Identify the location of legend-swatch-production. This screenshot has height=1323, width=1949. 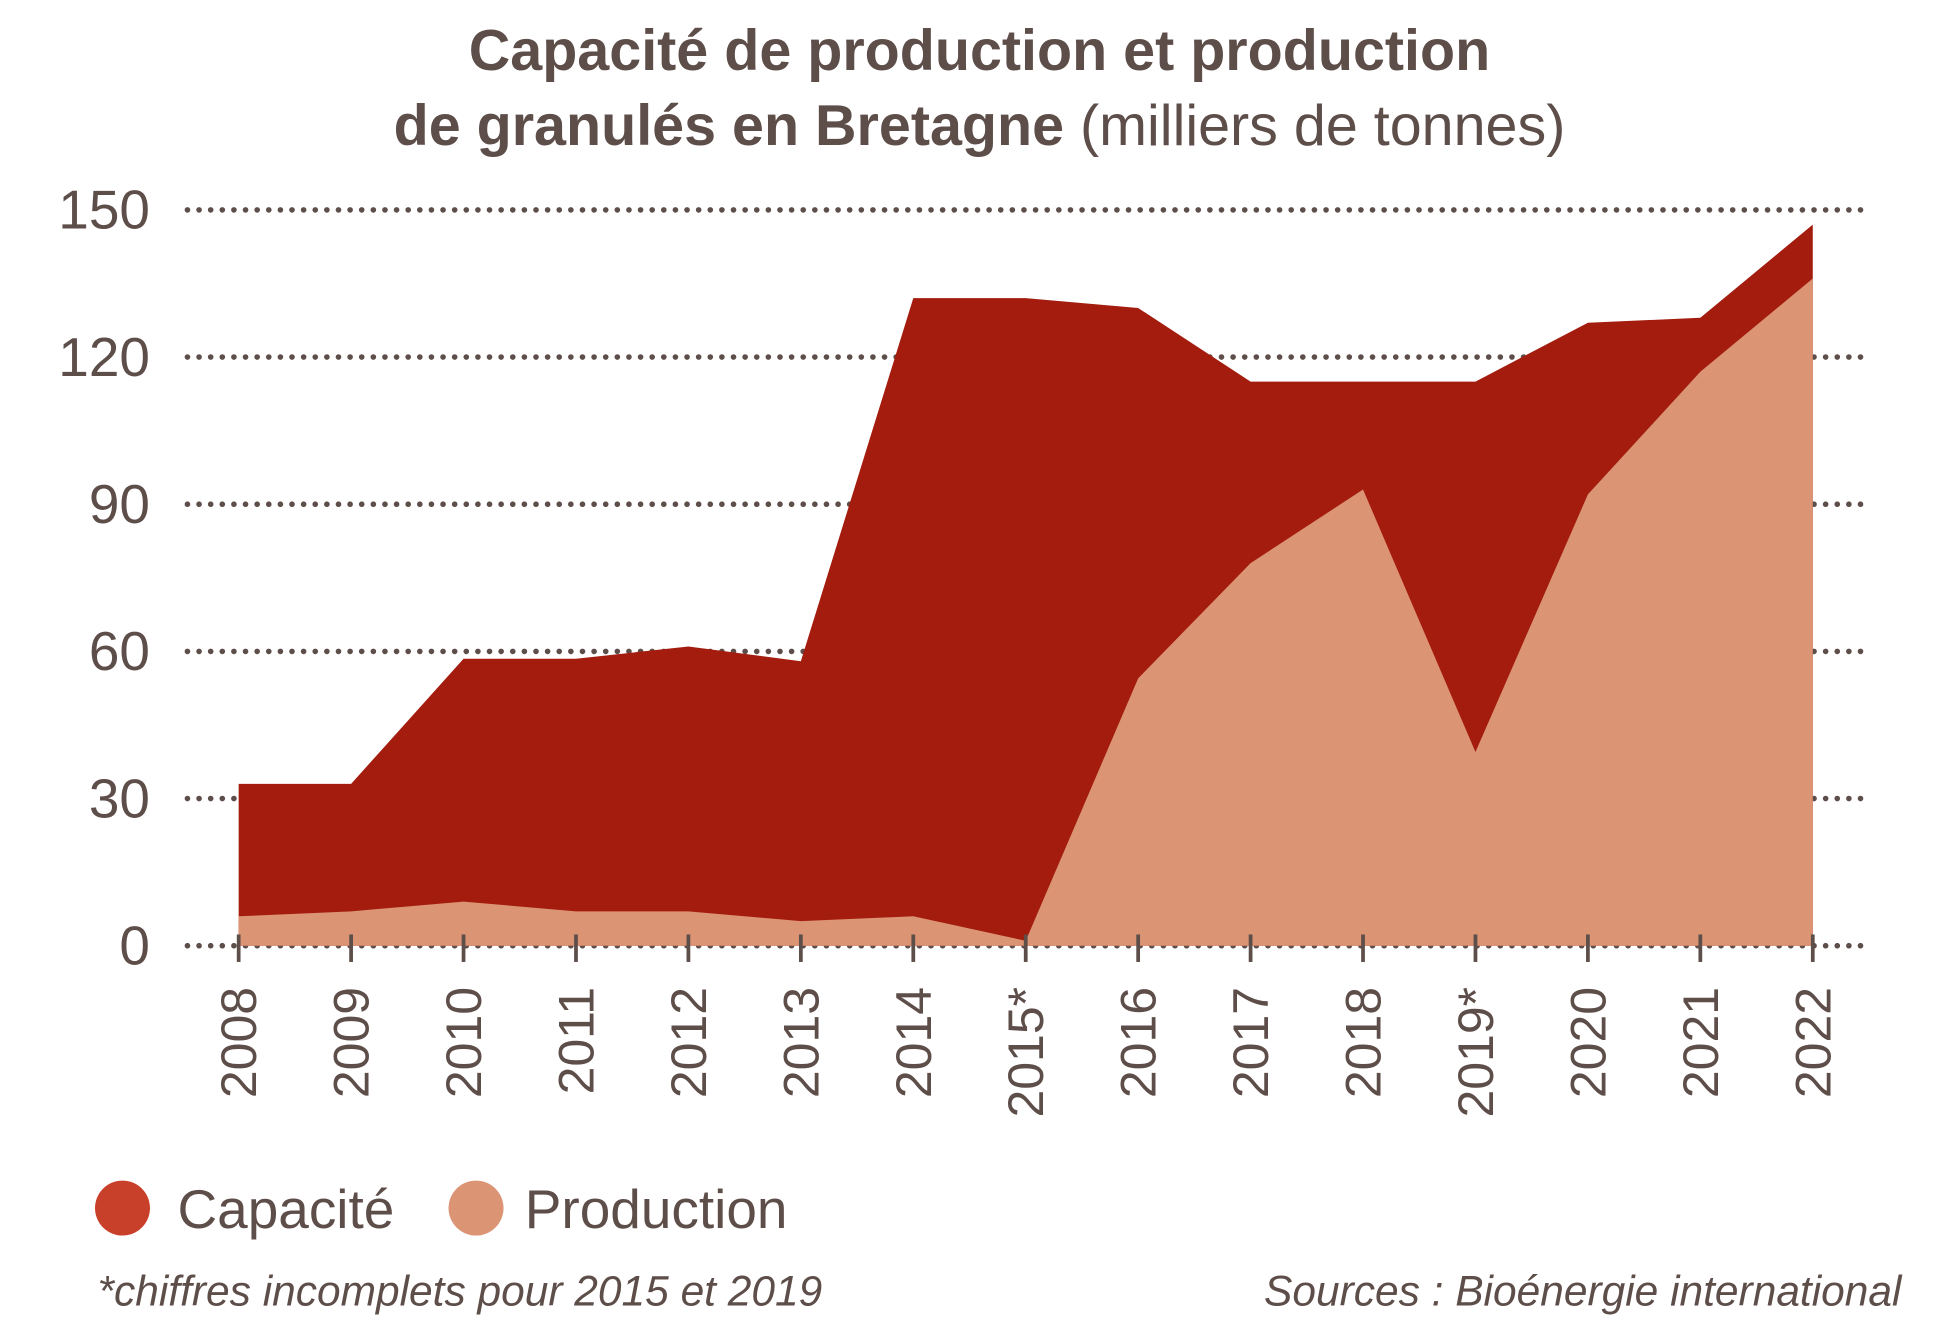
(476, 1208).